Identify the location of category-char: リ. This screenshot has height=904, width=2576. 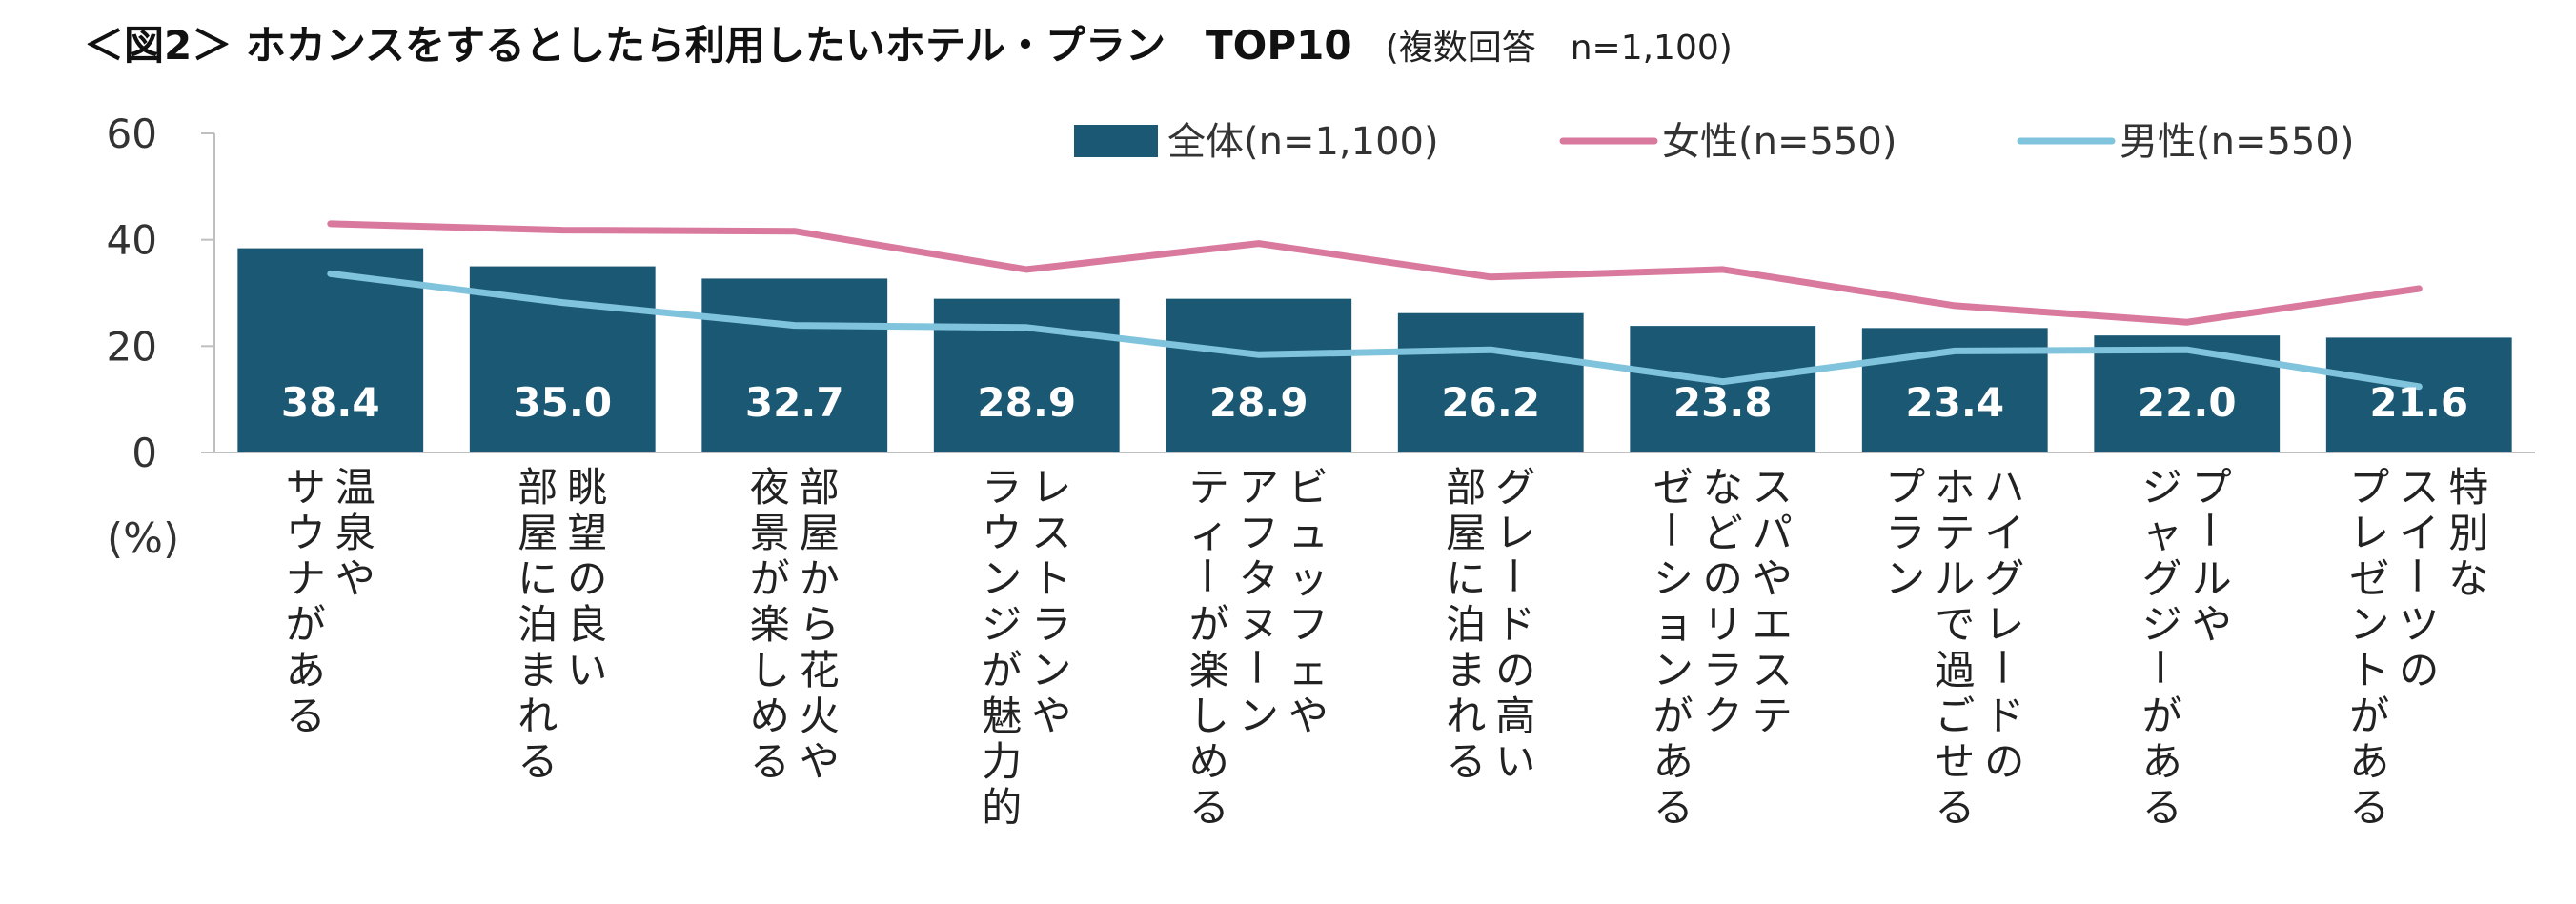
(1723, 624).